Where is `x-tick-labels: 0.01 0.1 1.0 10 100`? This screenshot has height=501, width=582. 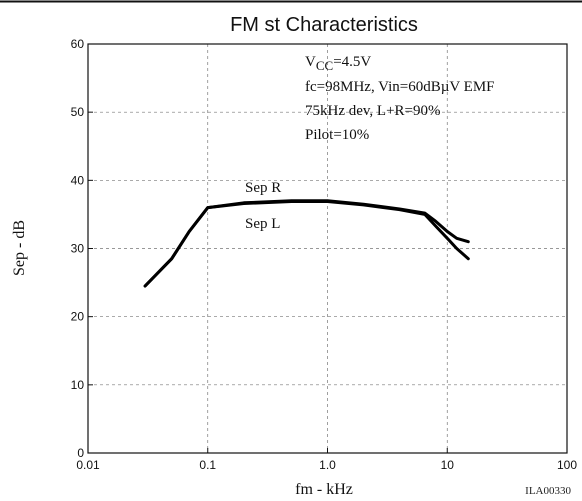 x-tick-labels: 0.01 0.1 1.0 10 100 is located at coordinates (326, 460).